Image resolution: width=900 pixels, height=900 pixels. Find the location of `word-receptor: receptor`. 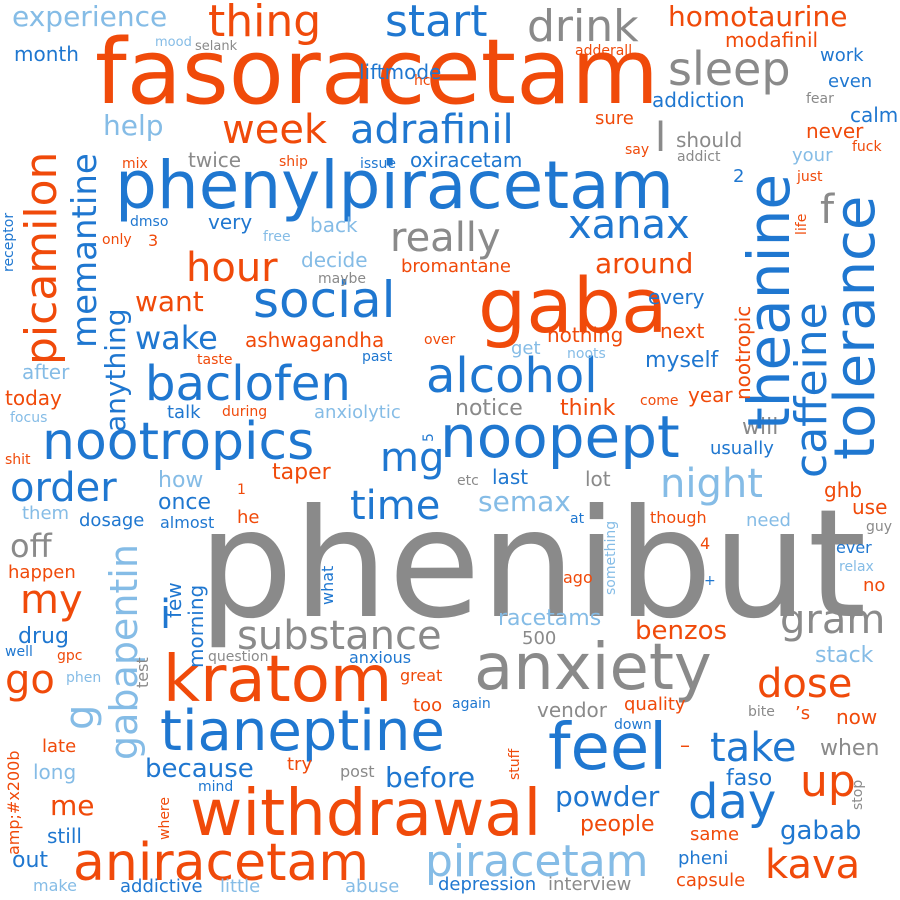

word-receptor: receptor is located at coordinates (9, 242).